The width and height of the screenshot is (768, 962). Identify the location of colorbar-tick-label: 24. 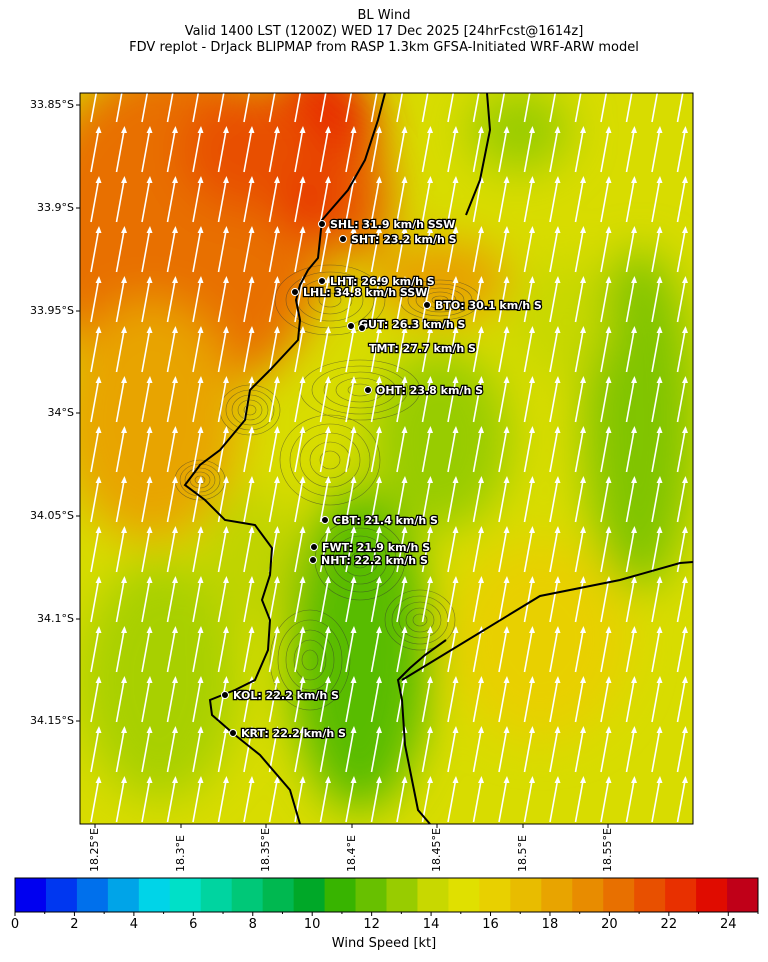
(728, 924).